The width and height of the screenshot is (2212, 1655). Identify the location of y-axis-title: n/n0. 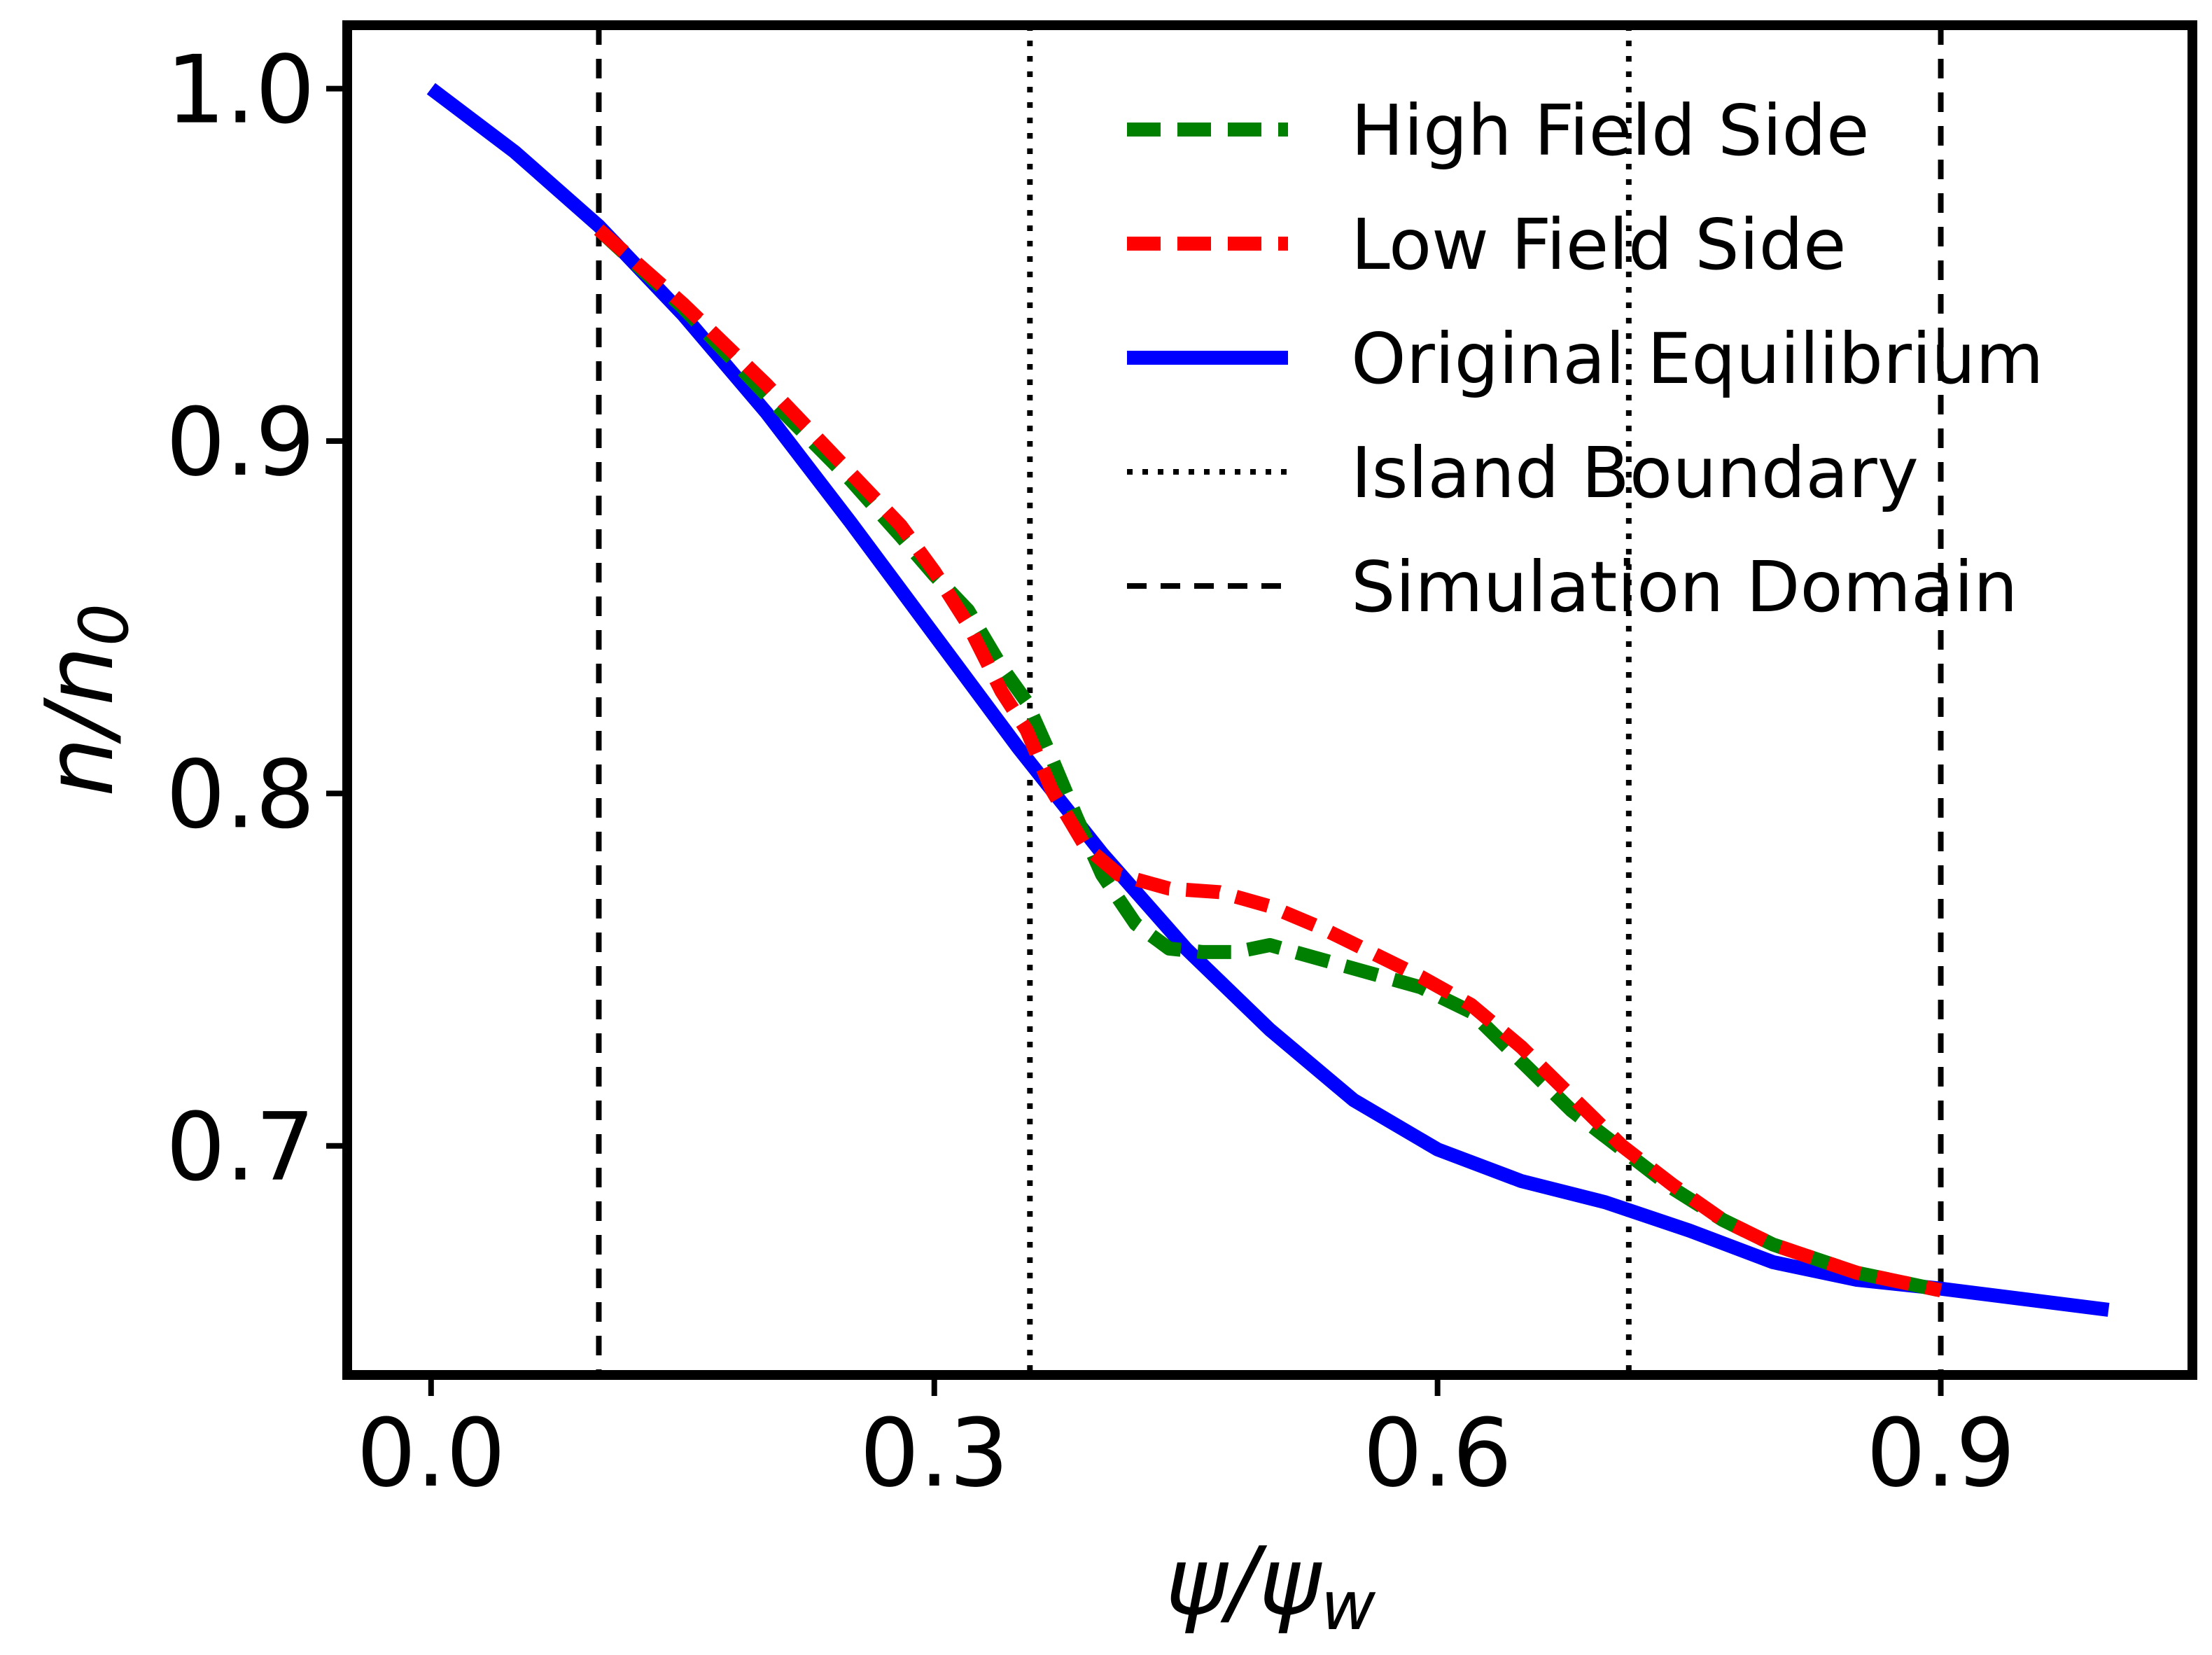
(84, 700).